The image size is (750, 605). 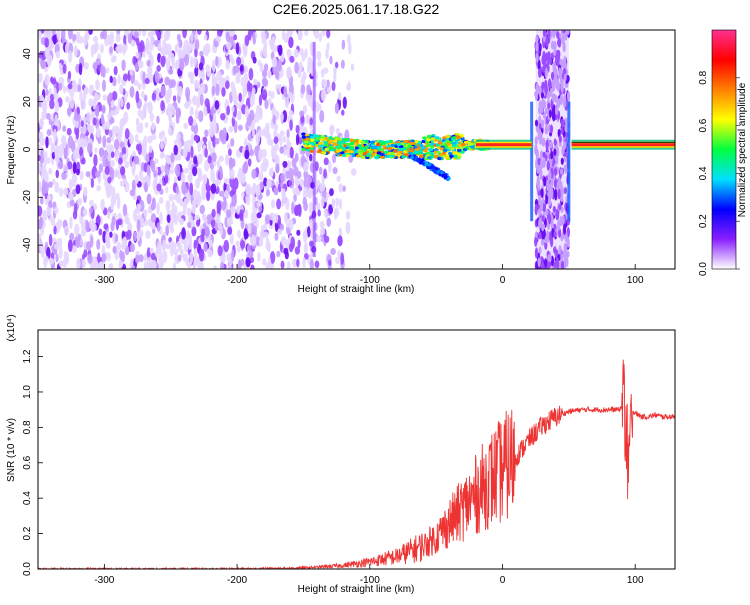 I want to click on spectrogram-x-label: Height of straight line (km), so click(x=356, y=289).